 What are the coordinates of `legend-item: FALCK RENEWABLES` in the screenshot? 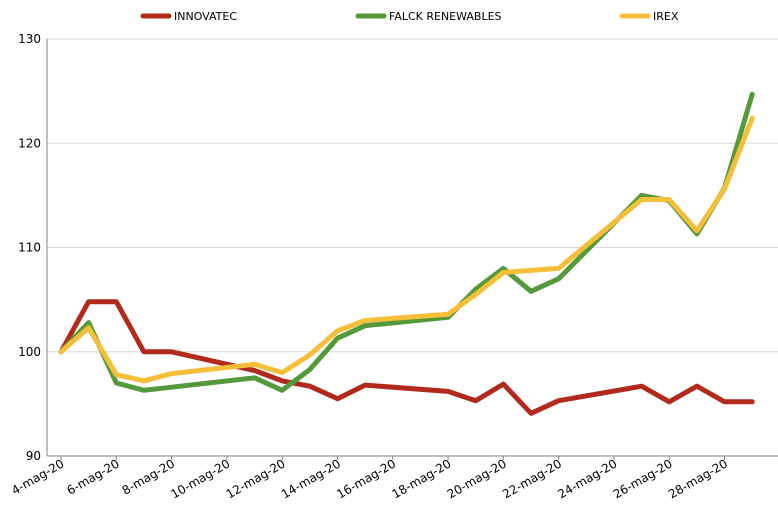 It's located at (428, 16).